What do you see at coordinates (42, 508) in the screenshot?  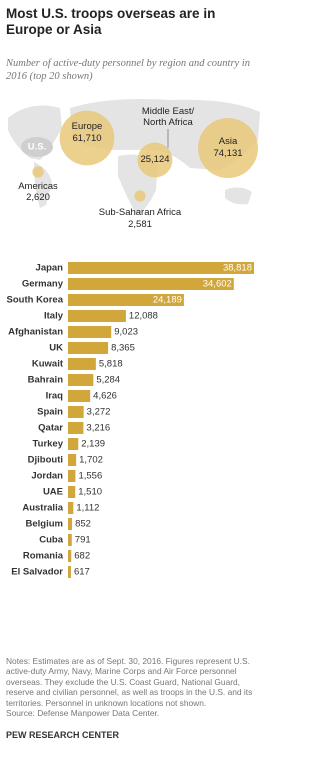 I see `category-label: Australia` at bounding box center [42, 508].